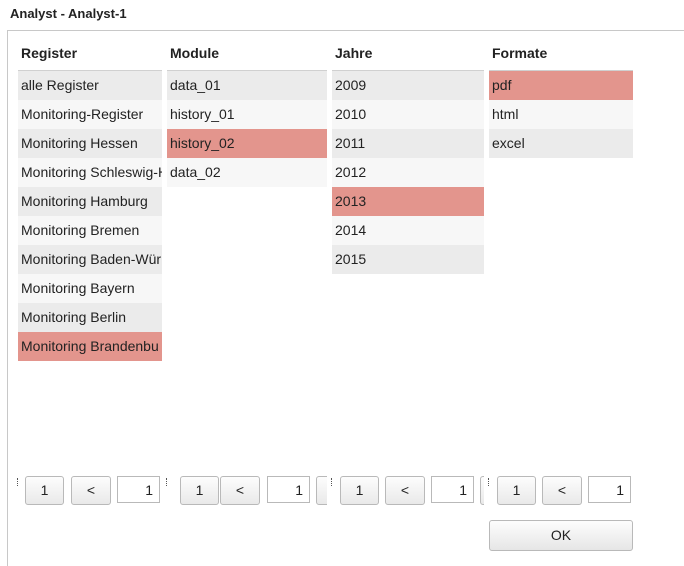  What do you see at coordinates (561, 85) in the screenshot?
I see `list-item: pdf` at bounding box center [561, 85].